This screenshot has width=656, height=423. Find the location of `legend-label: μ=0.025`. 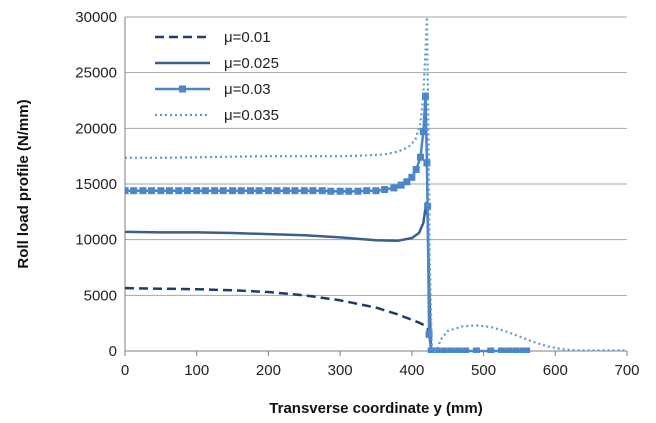

legend-label: μ=0.025 is located at coordinates (251, 63).